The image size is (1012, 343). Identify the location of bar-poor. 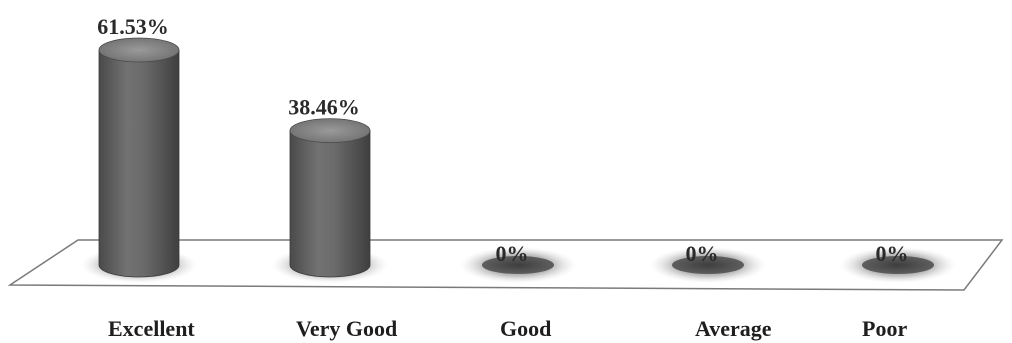
(898, 265).